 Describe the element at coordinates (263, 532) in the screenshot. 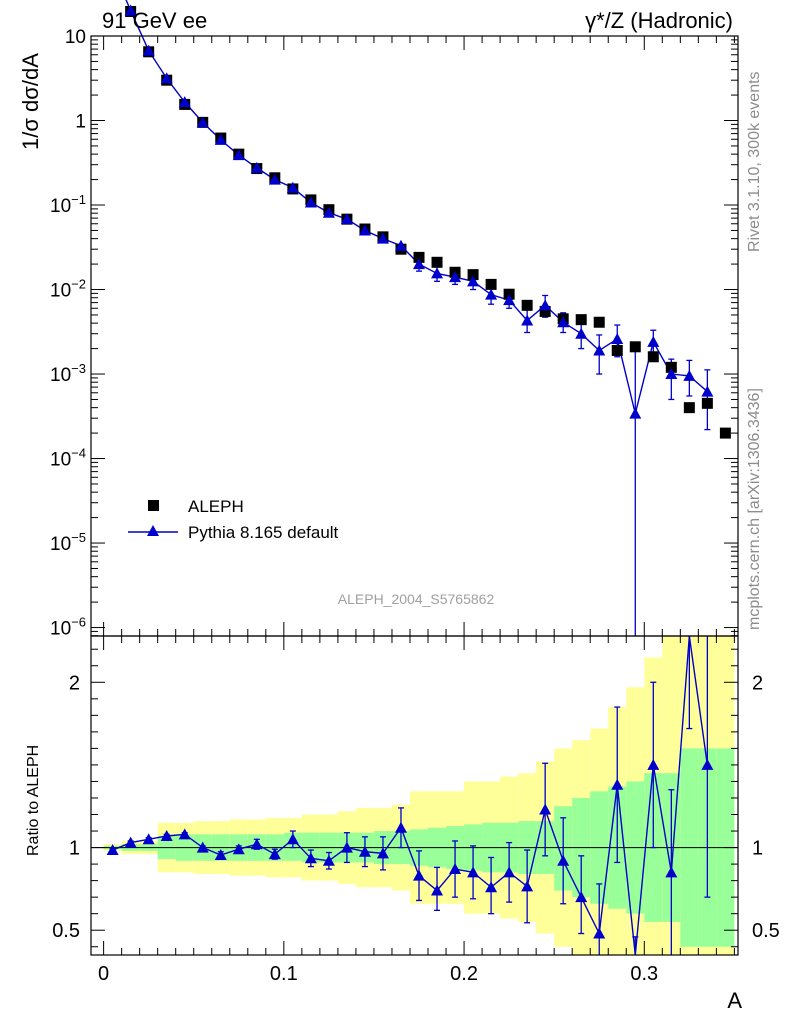

I see `legend-mc-label: Pythia 8.165 default` at that location.